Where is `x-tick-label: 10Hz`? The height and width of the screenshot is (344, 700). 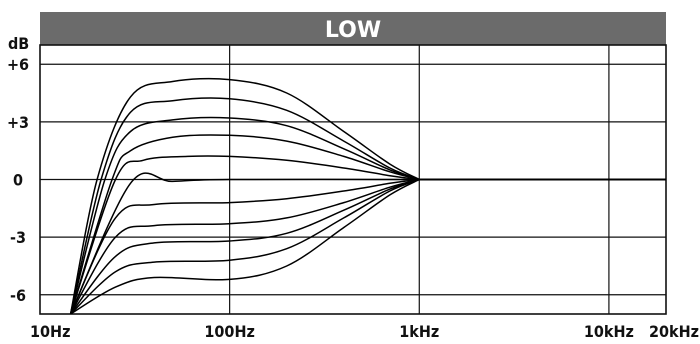 x-tick-label: 10Hz is located at coordinates (50, 331).